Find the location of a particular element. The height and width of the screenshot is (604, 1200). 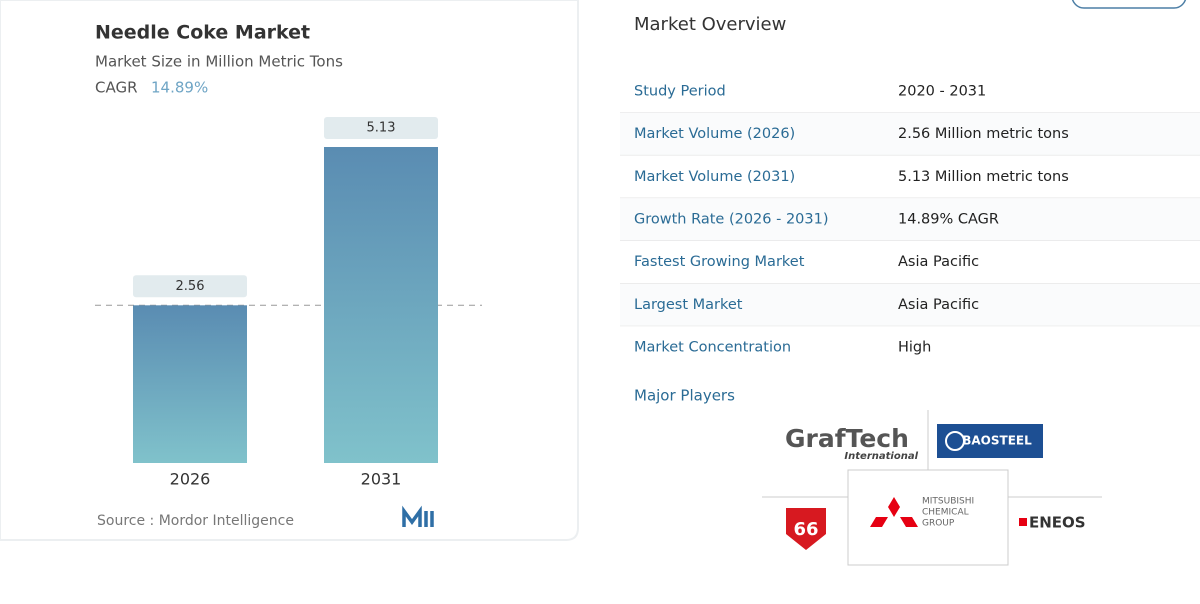

row-value: High is located at coordinates (914, 348).